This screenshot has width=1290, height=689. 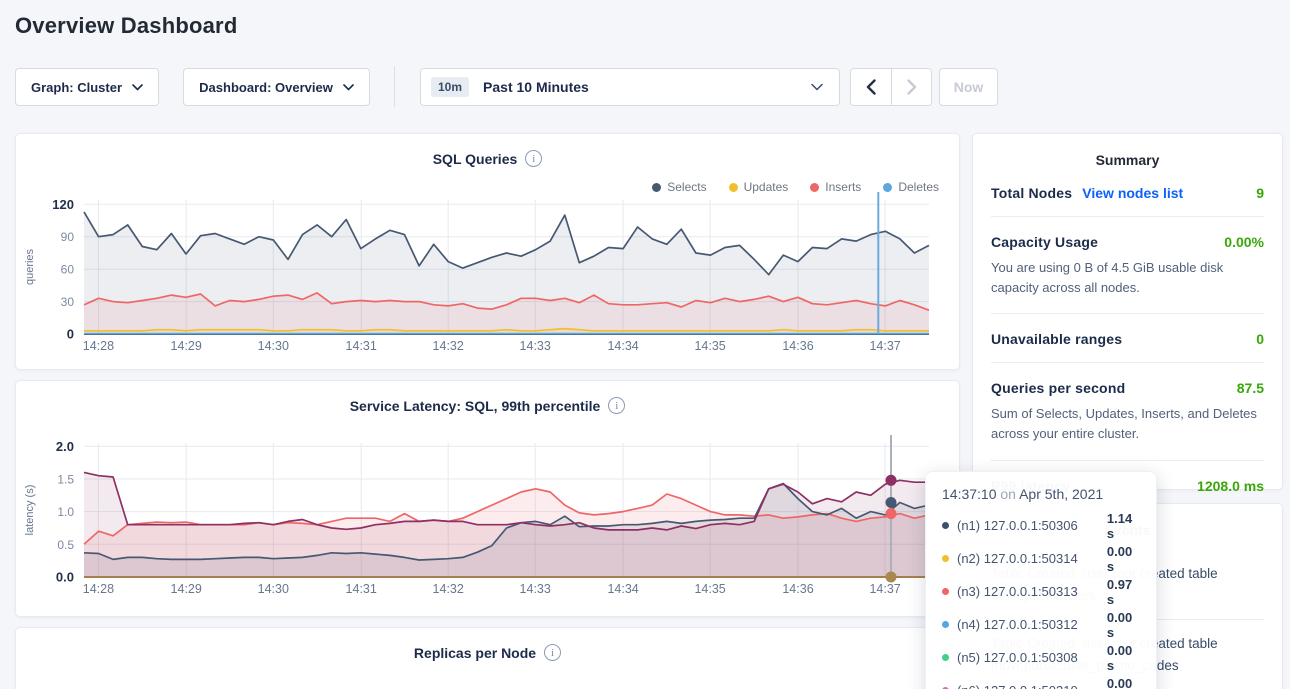 I want to click on svg-text: 120, so click(x=63, y=204).